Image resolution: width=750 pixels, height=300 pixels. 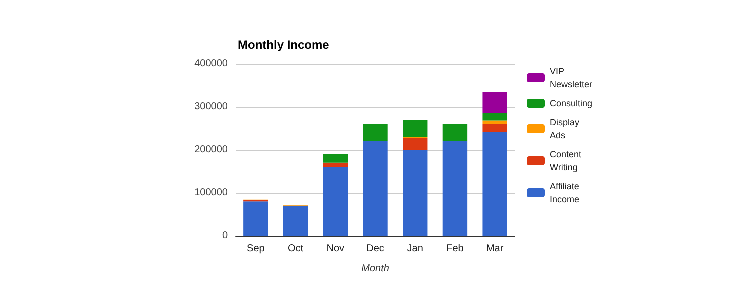 What do you see at coordinates (211, 64) in the screenshot?
I see `y-tick-label: 400000` at bounding box center [211, 64].